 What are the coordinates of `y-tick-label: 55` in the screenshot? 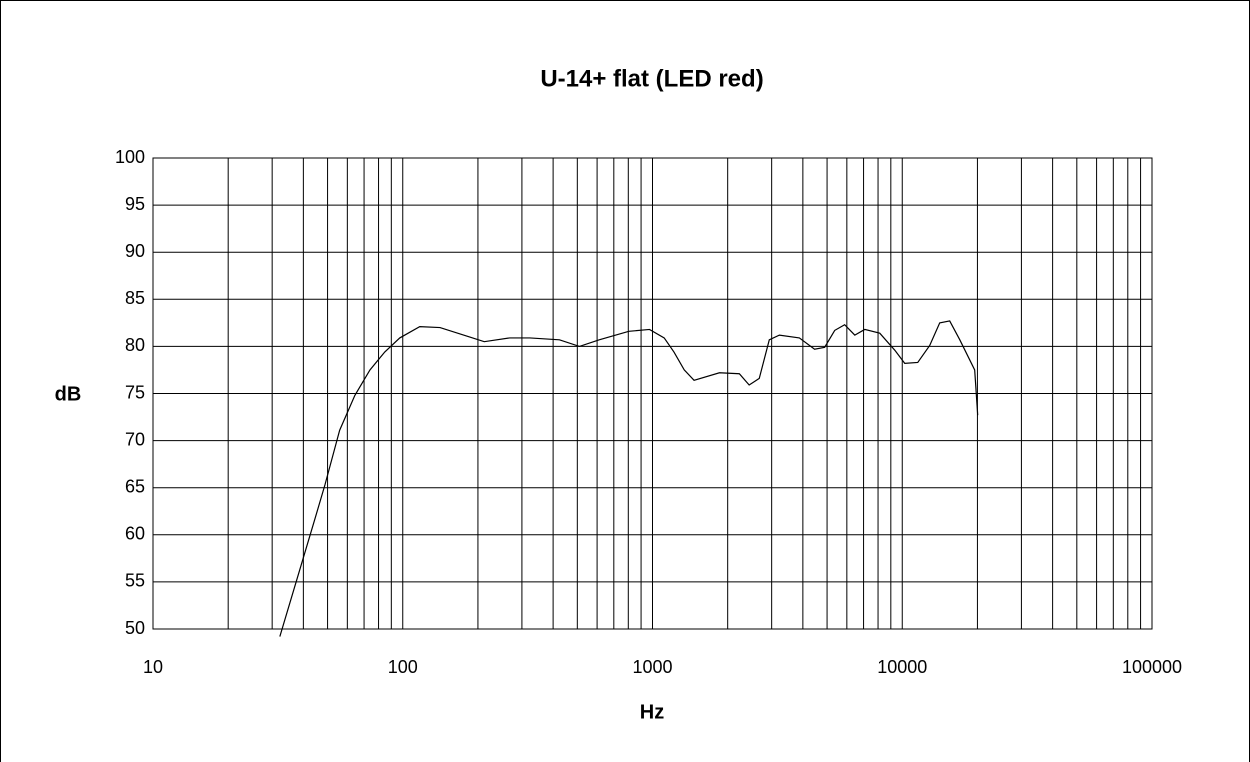 It's located at (135, 581).